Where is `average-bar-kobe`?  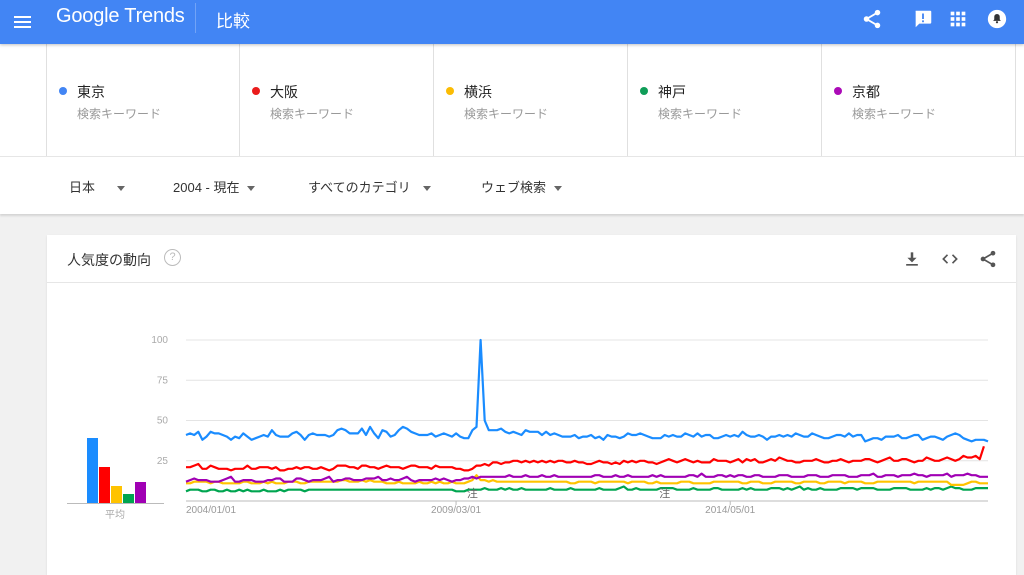
average-bar-kobe is located at coordinates (128, 498).